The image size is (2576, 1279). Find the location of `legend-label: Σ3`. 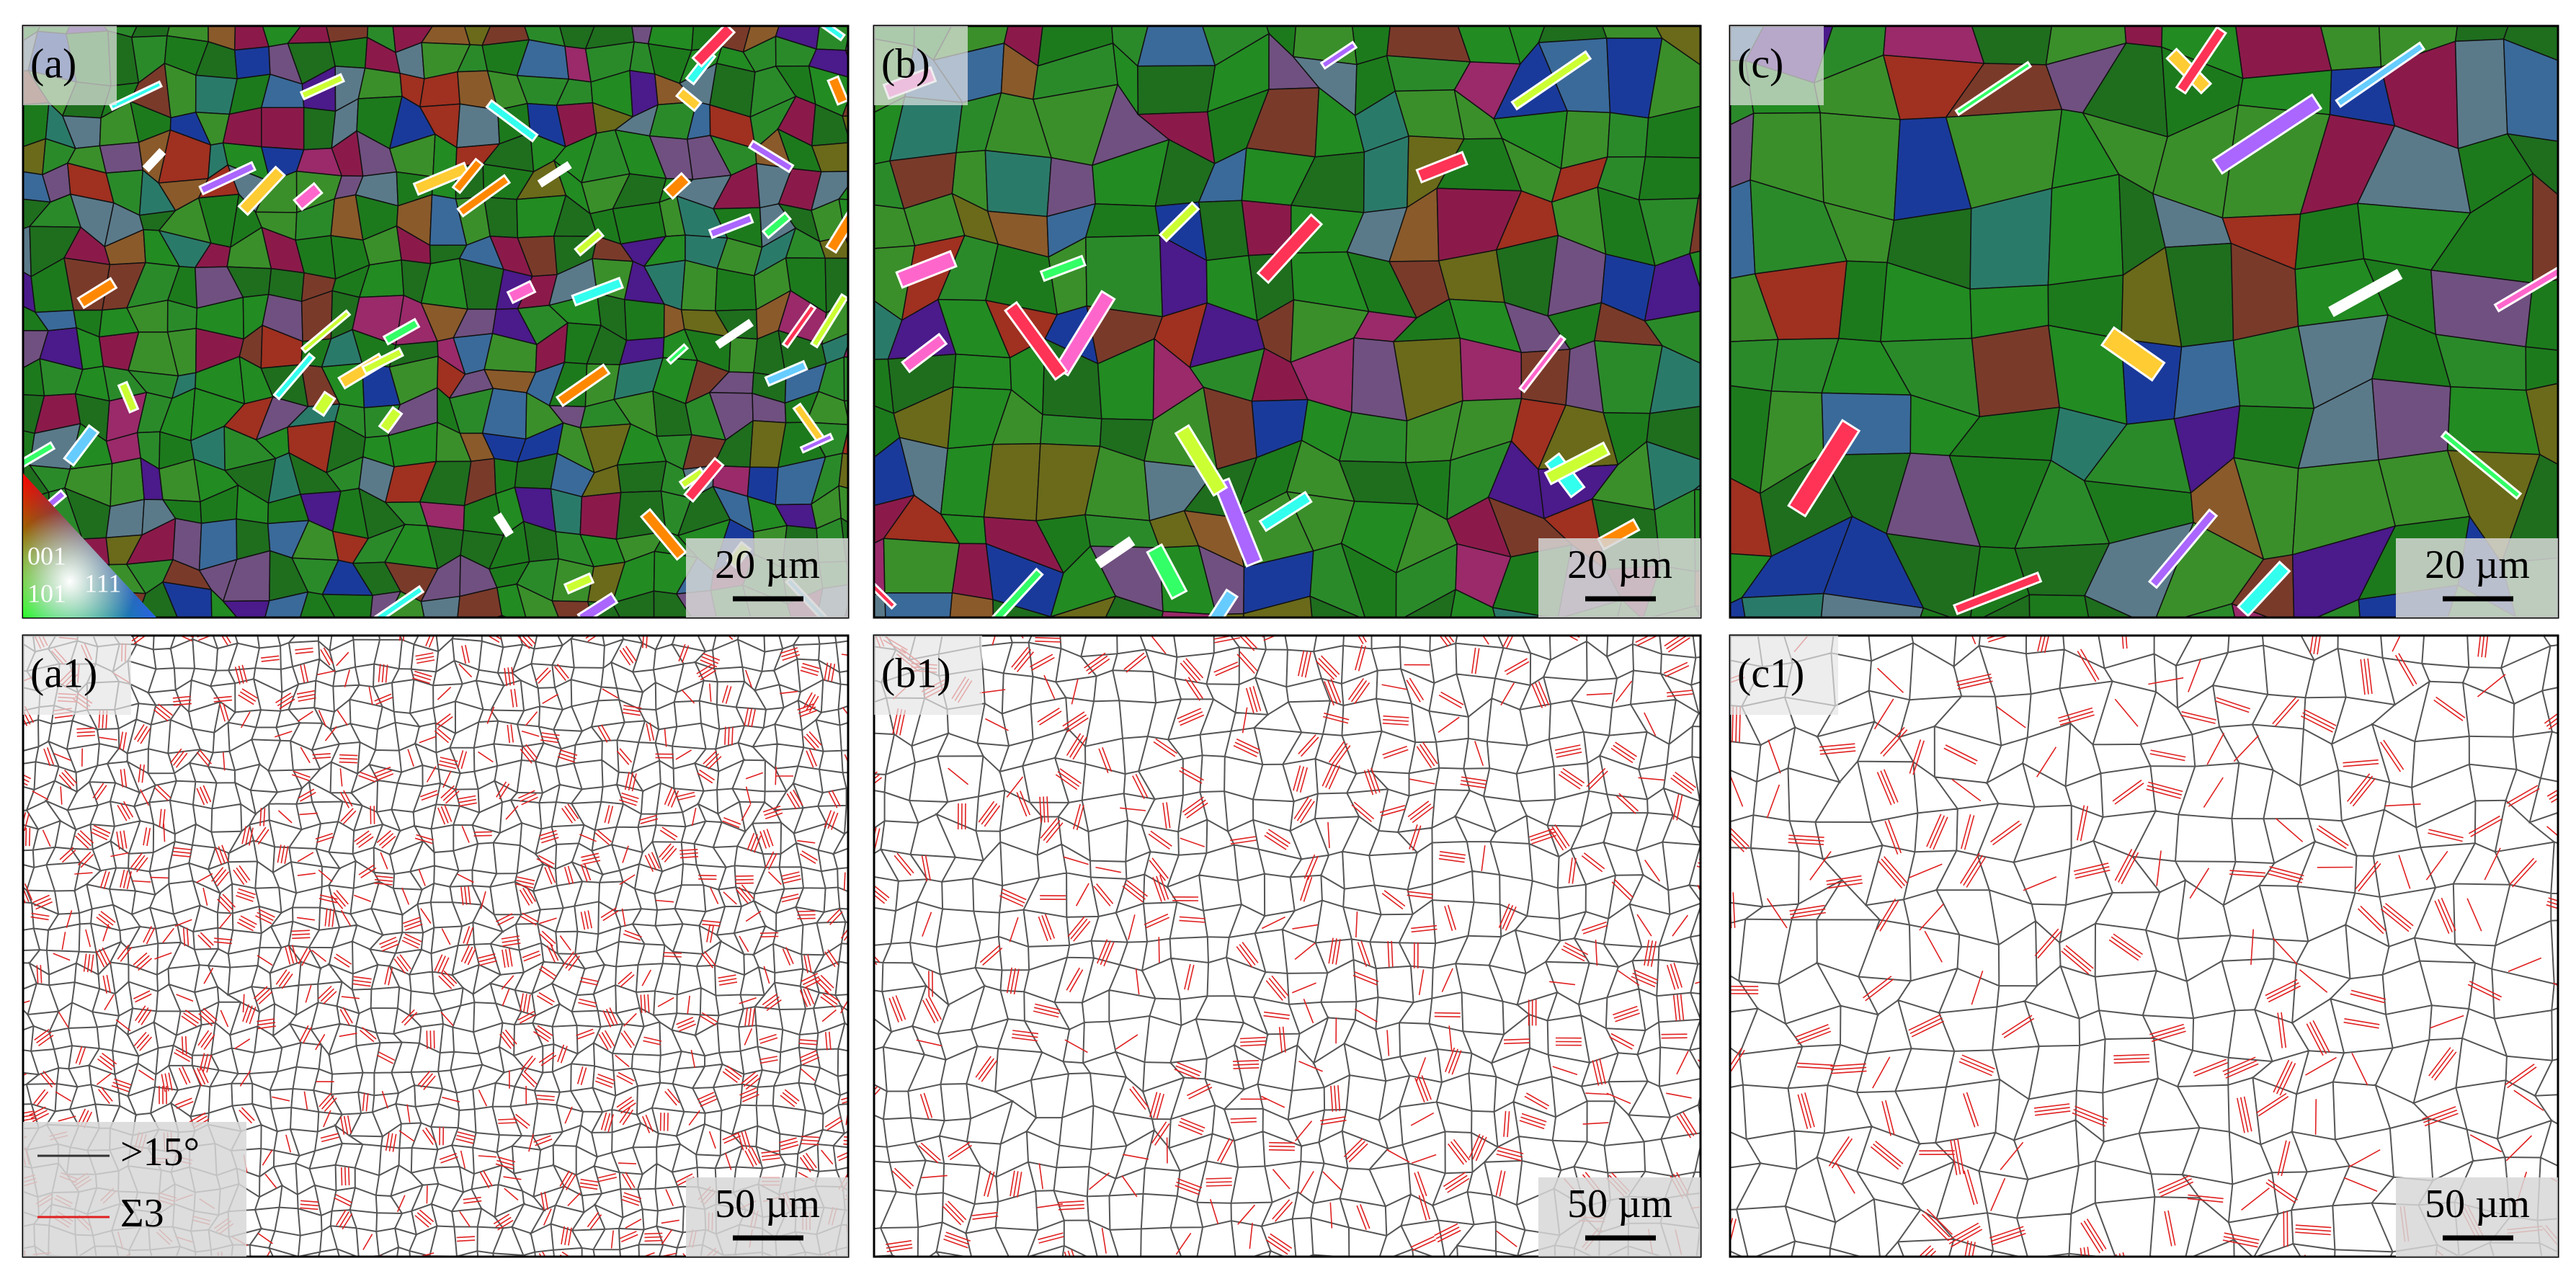

legend-label: Σ3 is located at coordinates (142, 1213).